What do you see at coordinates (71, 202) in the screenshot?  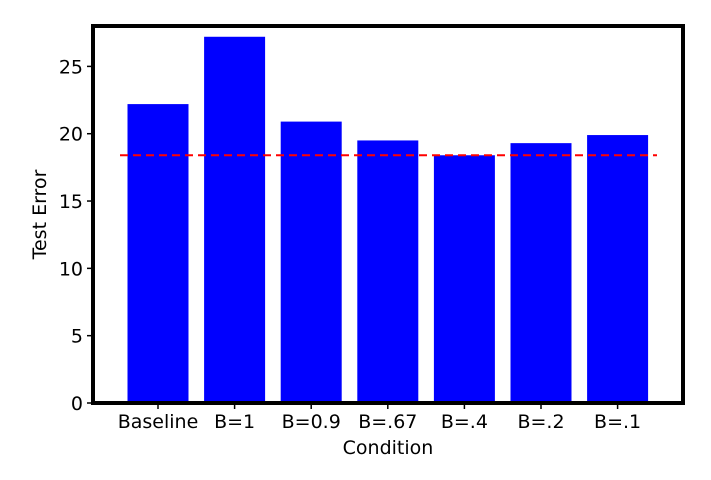 I see `y-tick-label: 15` at bounding box center [71, 202].